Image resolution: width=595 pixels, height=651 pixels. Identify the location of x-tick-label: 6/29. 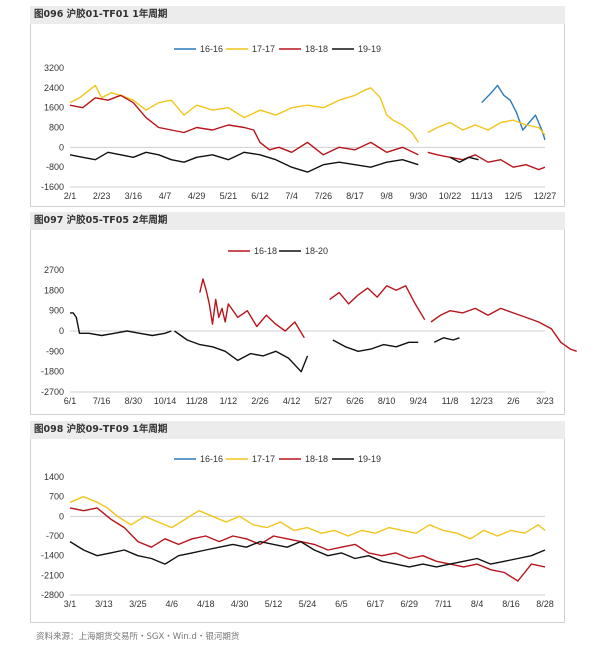
(410, 604).